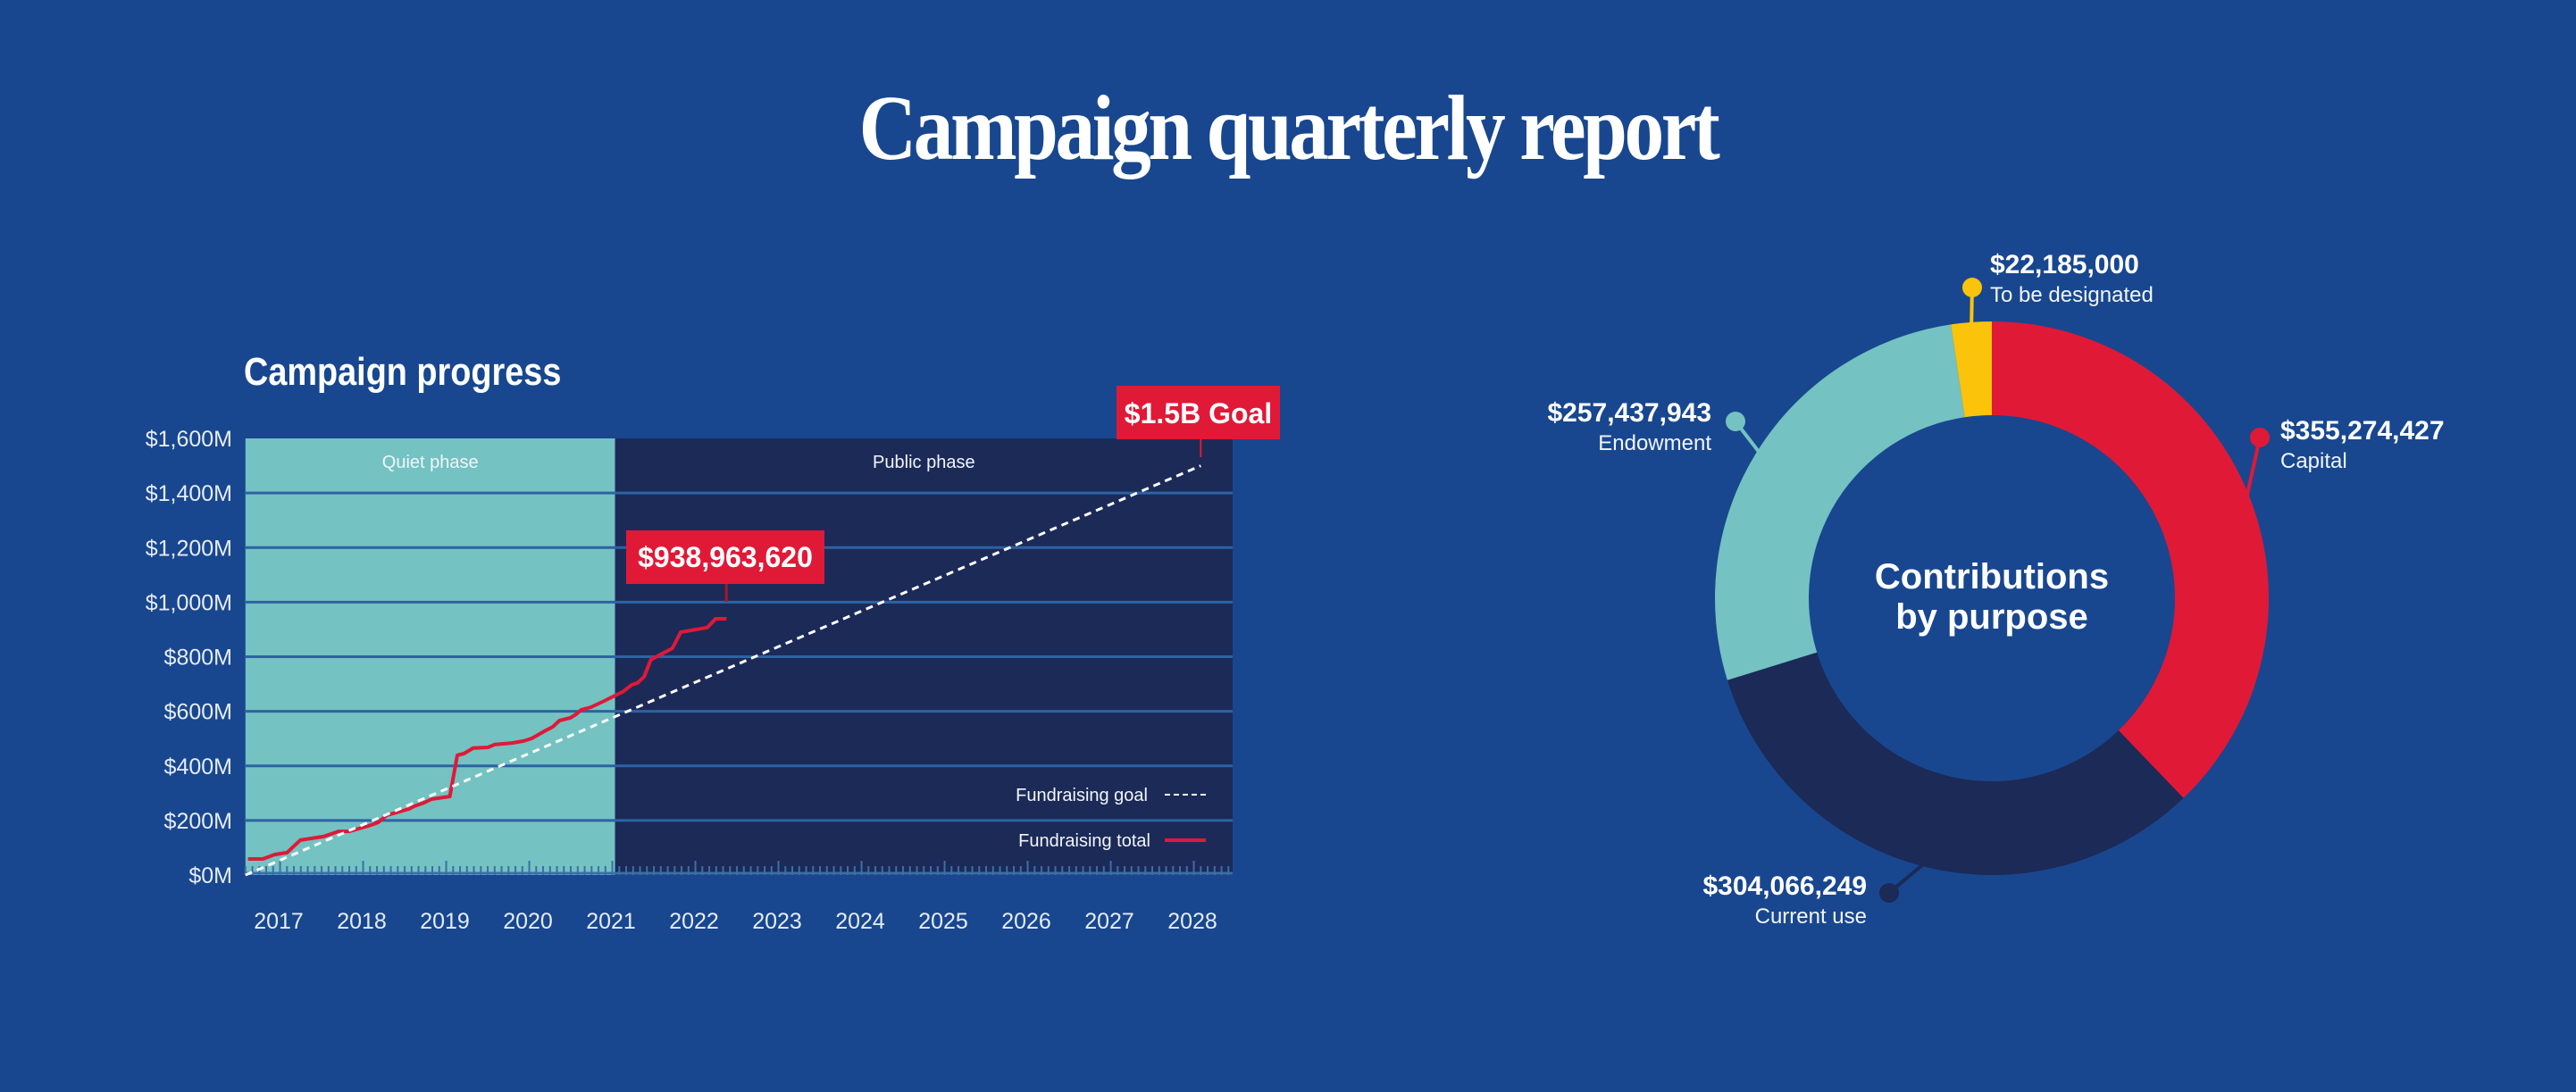 The image size is (2576, 1092). Describe the element at coordinates (1972, 287) in the screenshot. I see `donut-marker-to-be-designated` at that location.